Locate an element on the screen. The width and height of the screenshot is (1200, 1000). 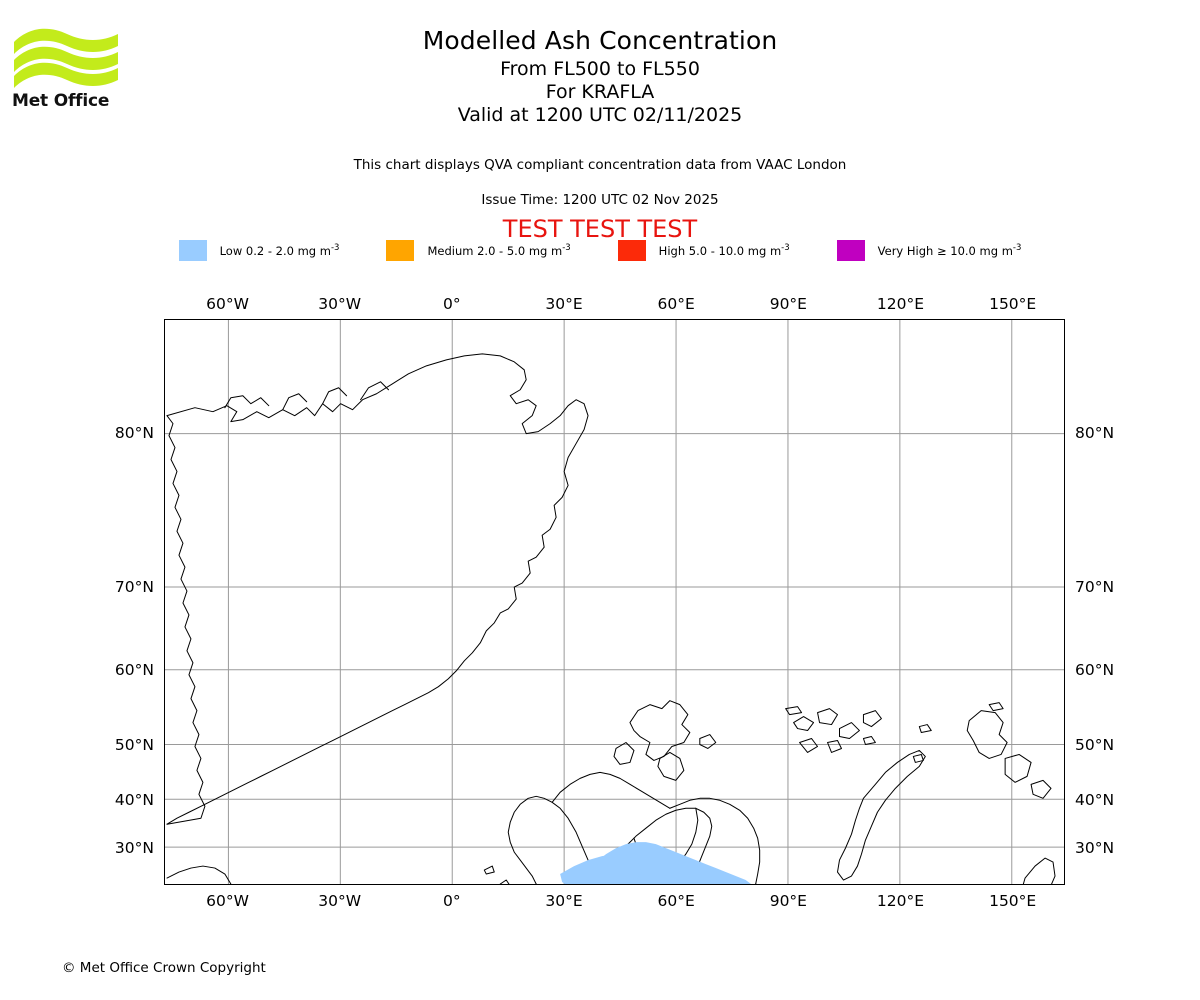
svalbard-islet is located at coordinates (708, 741).